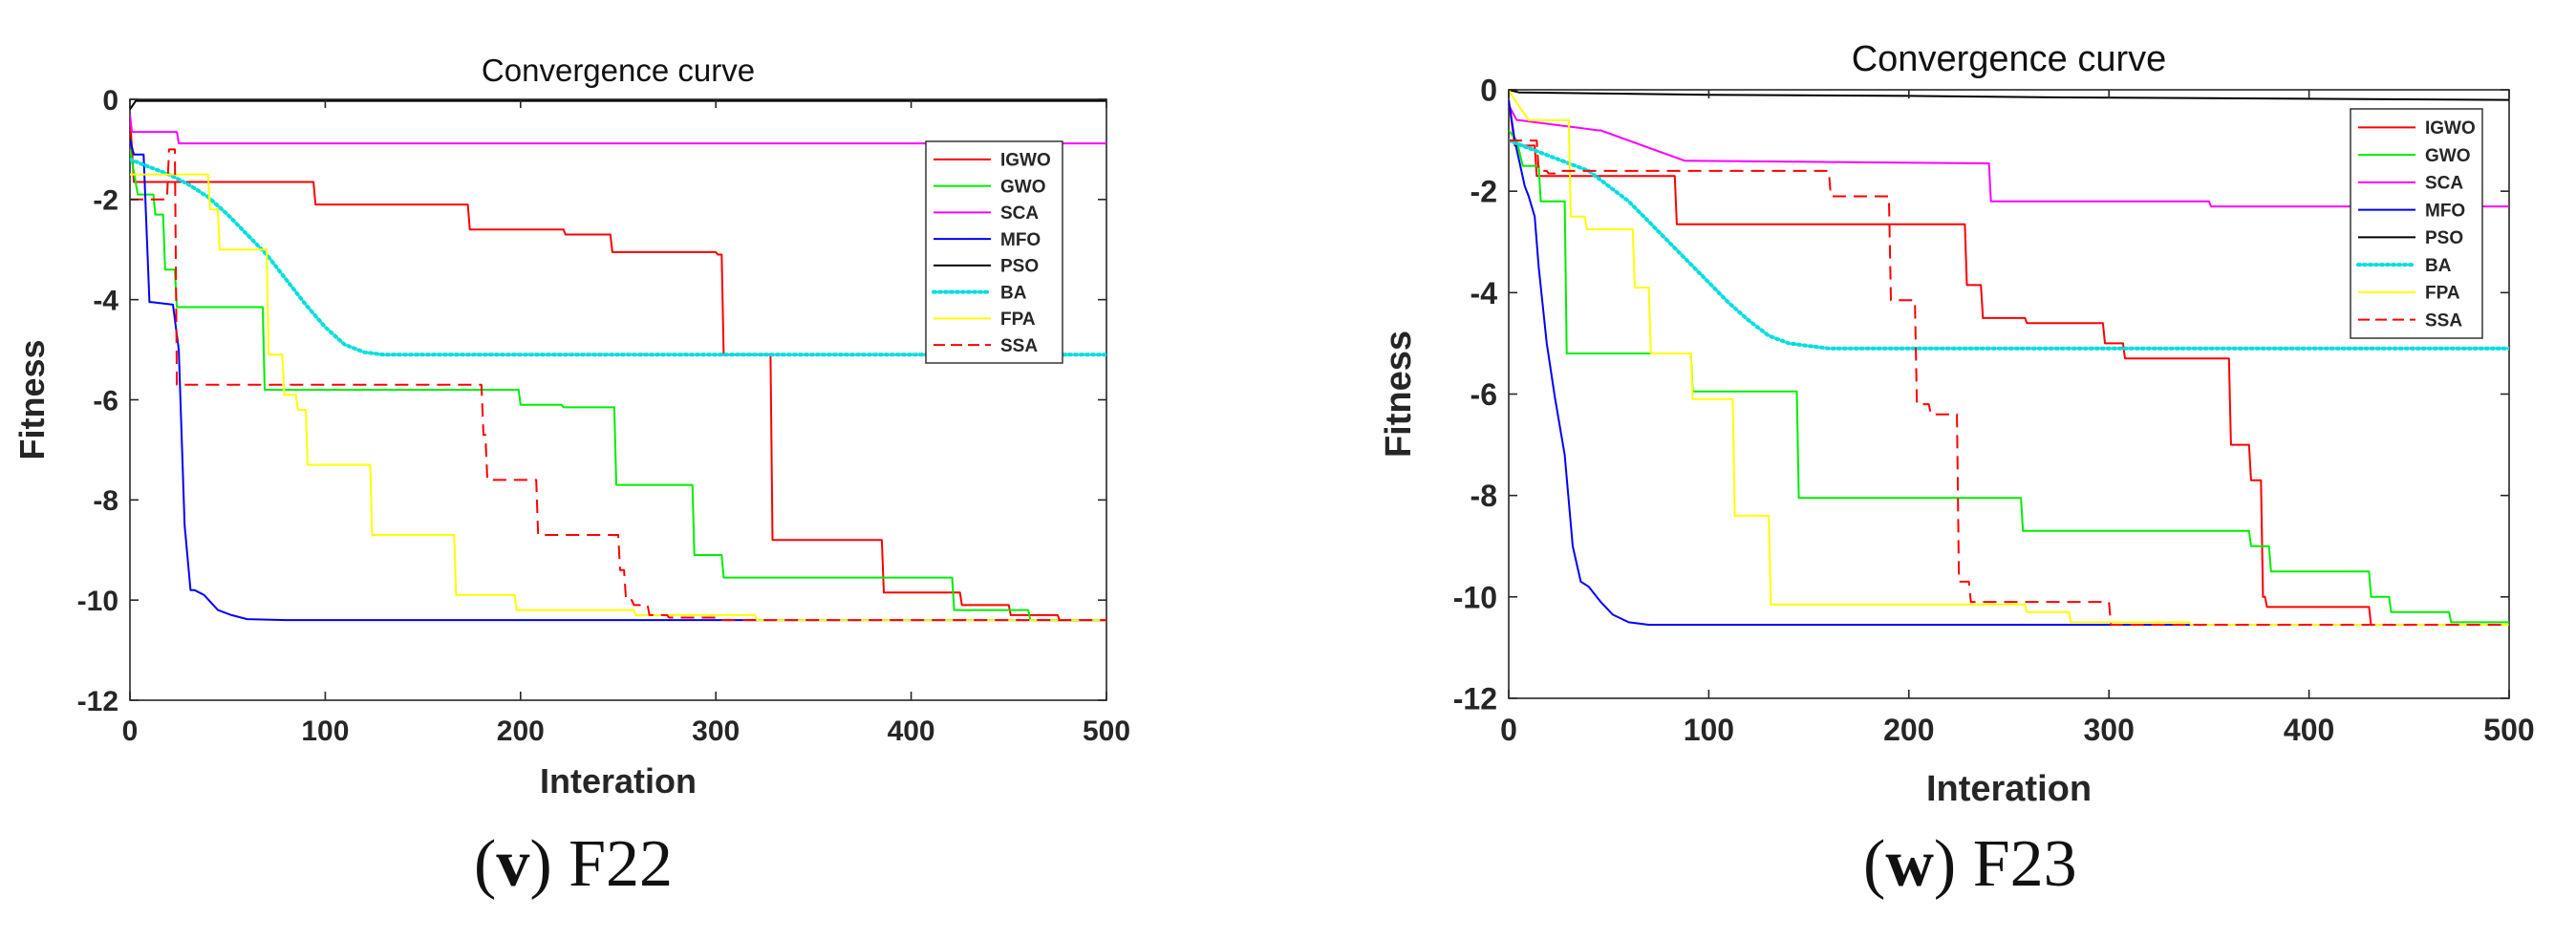 This screenshot has height=940, width=2576. What do you see at coordinates (574, 864) in the screenshot?
I see `caption-v: (v) F22` at bounding box center [574, 864].